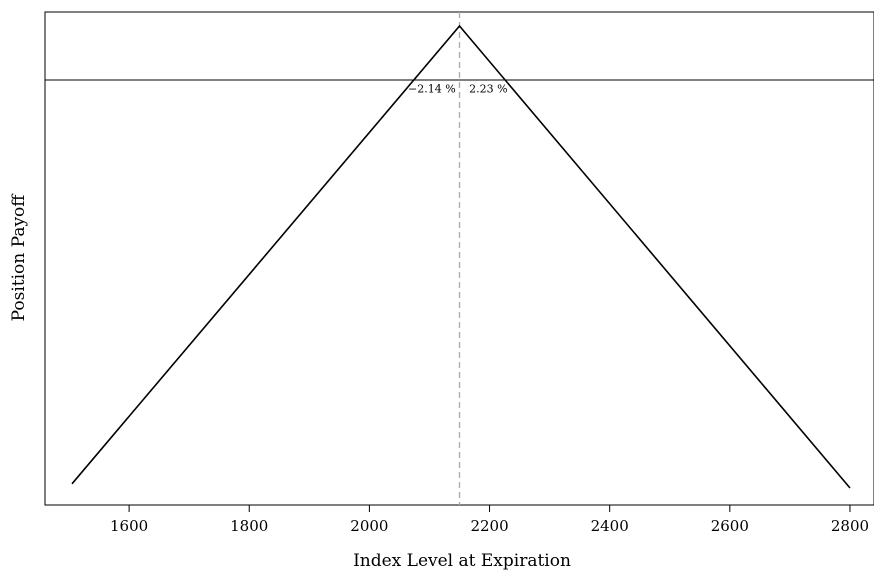 The image size is (874, 573). Describe the element at coordinates (432, 89) in the screenshot. I see `breakeven-label: −2.14 %` at that location.